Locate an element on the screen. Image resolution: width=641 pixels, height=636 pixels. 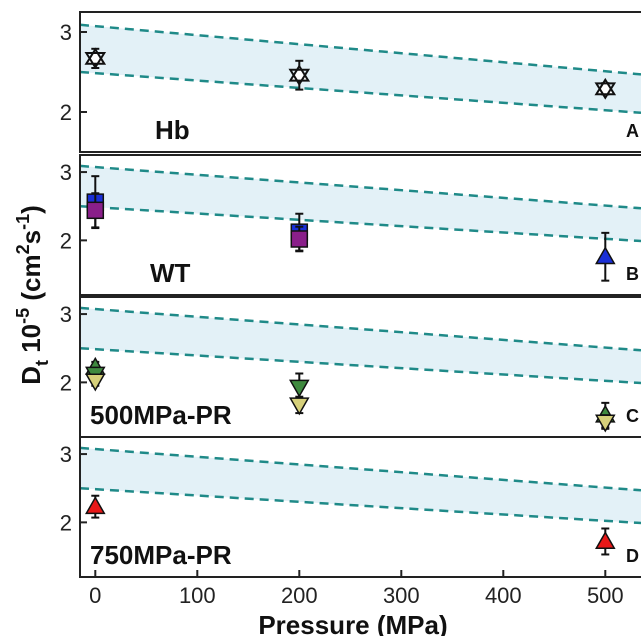
x-axis: 0 100 200 300 400 500 is located at coordinates (356, 589).